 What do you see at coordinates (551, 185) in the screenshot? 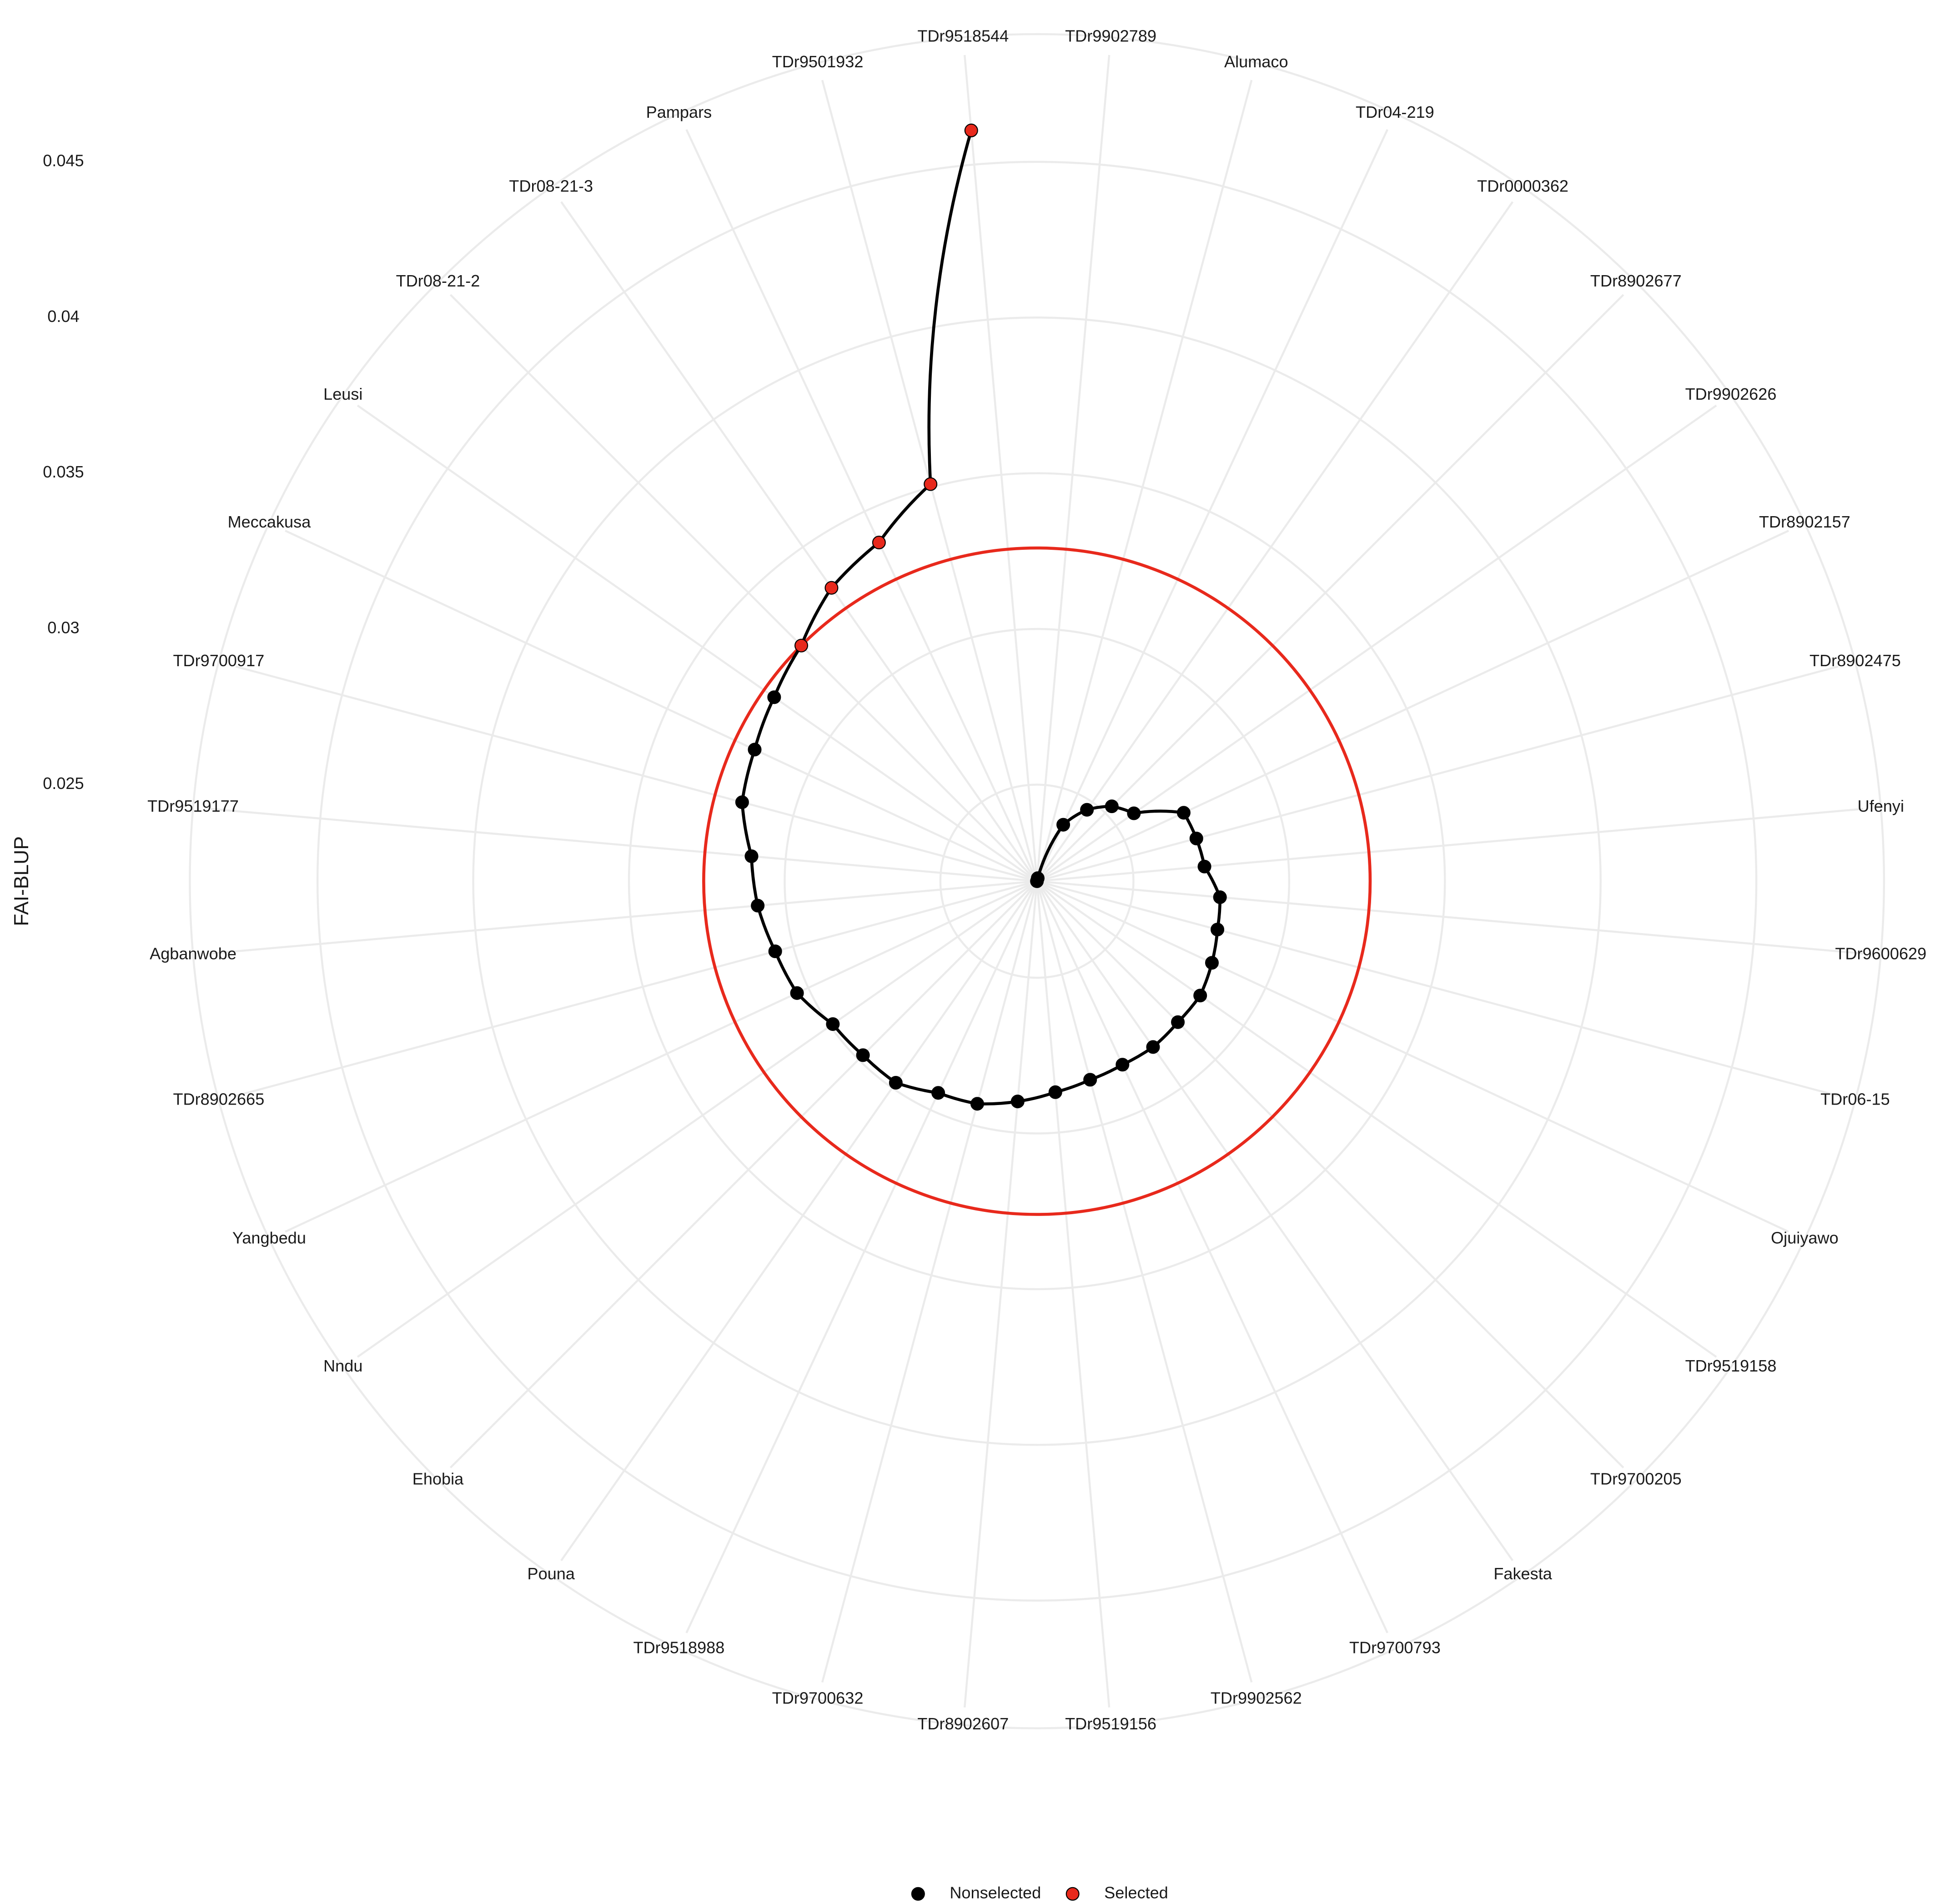
I see `category-label: TDr08-21-3` at bounding box center [551, 185].